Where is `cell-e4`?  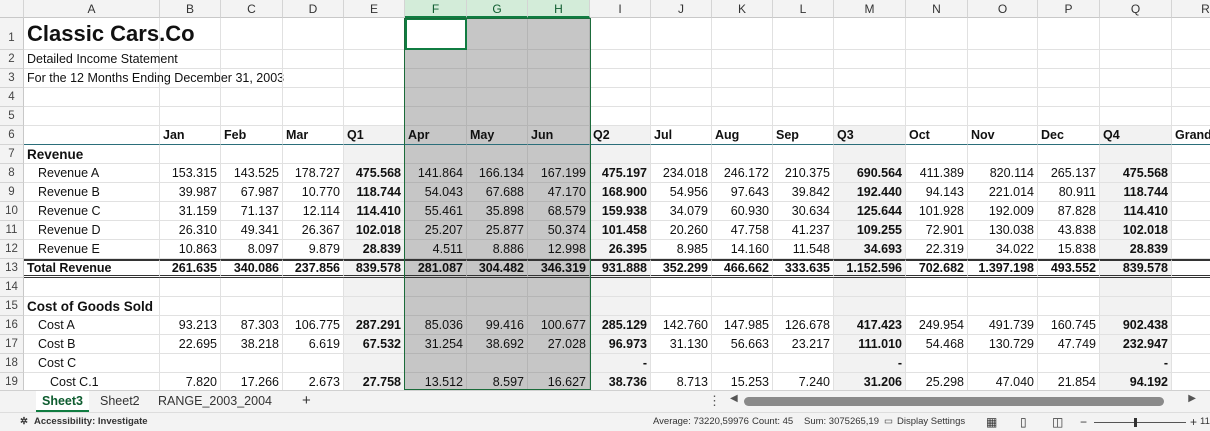
cell-e4 is located at coordinates (374, 97).